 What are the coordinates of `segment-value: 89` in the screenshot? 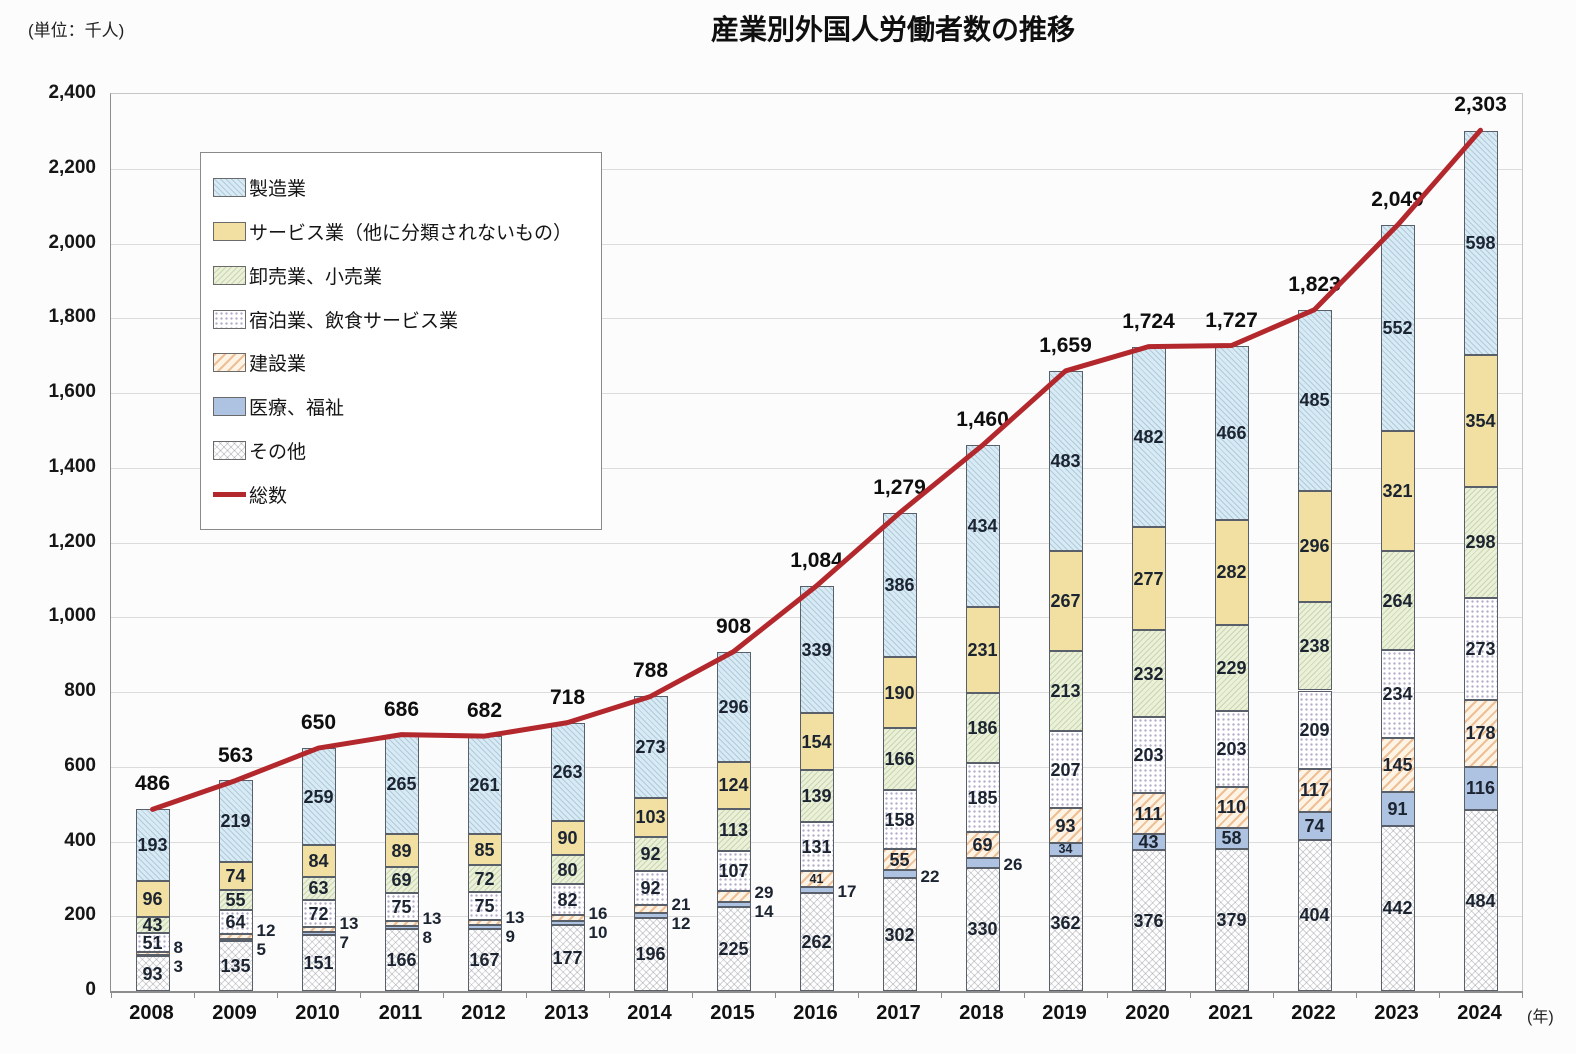 It's located at (401, 850).